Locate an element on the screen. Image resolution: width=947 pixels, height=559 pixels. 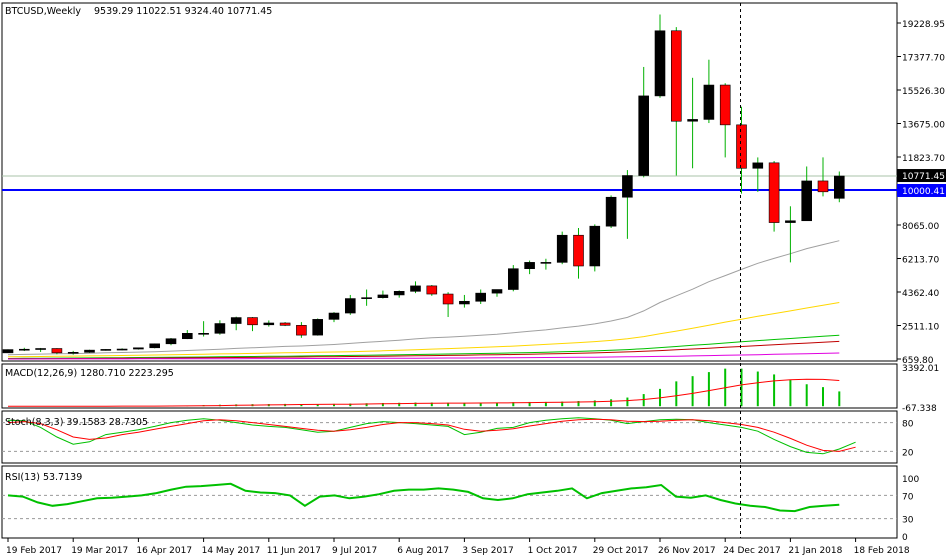
x-tick-label: 11 Jun 2017 is located at coordinates (294, 551).